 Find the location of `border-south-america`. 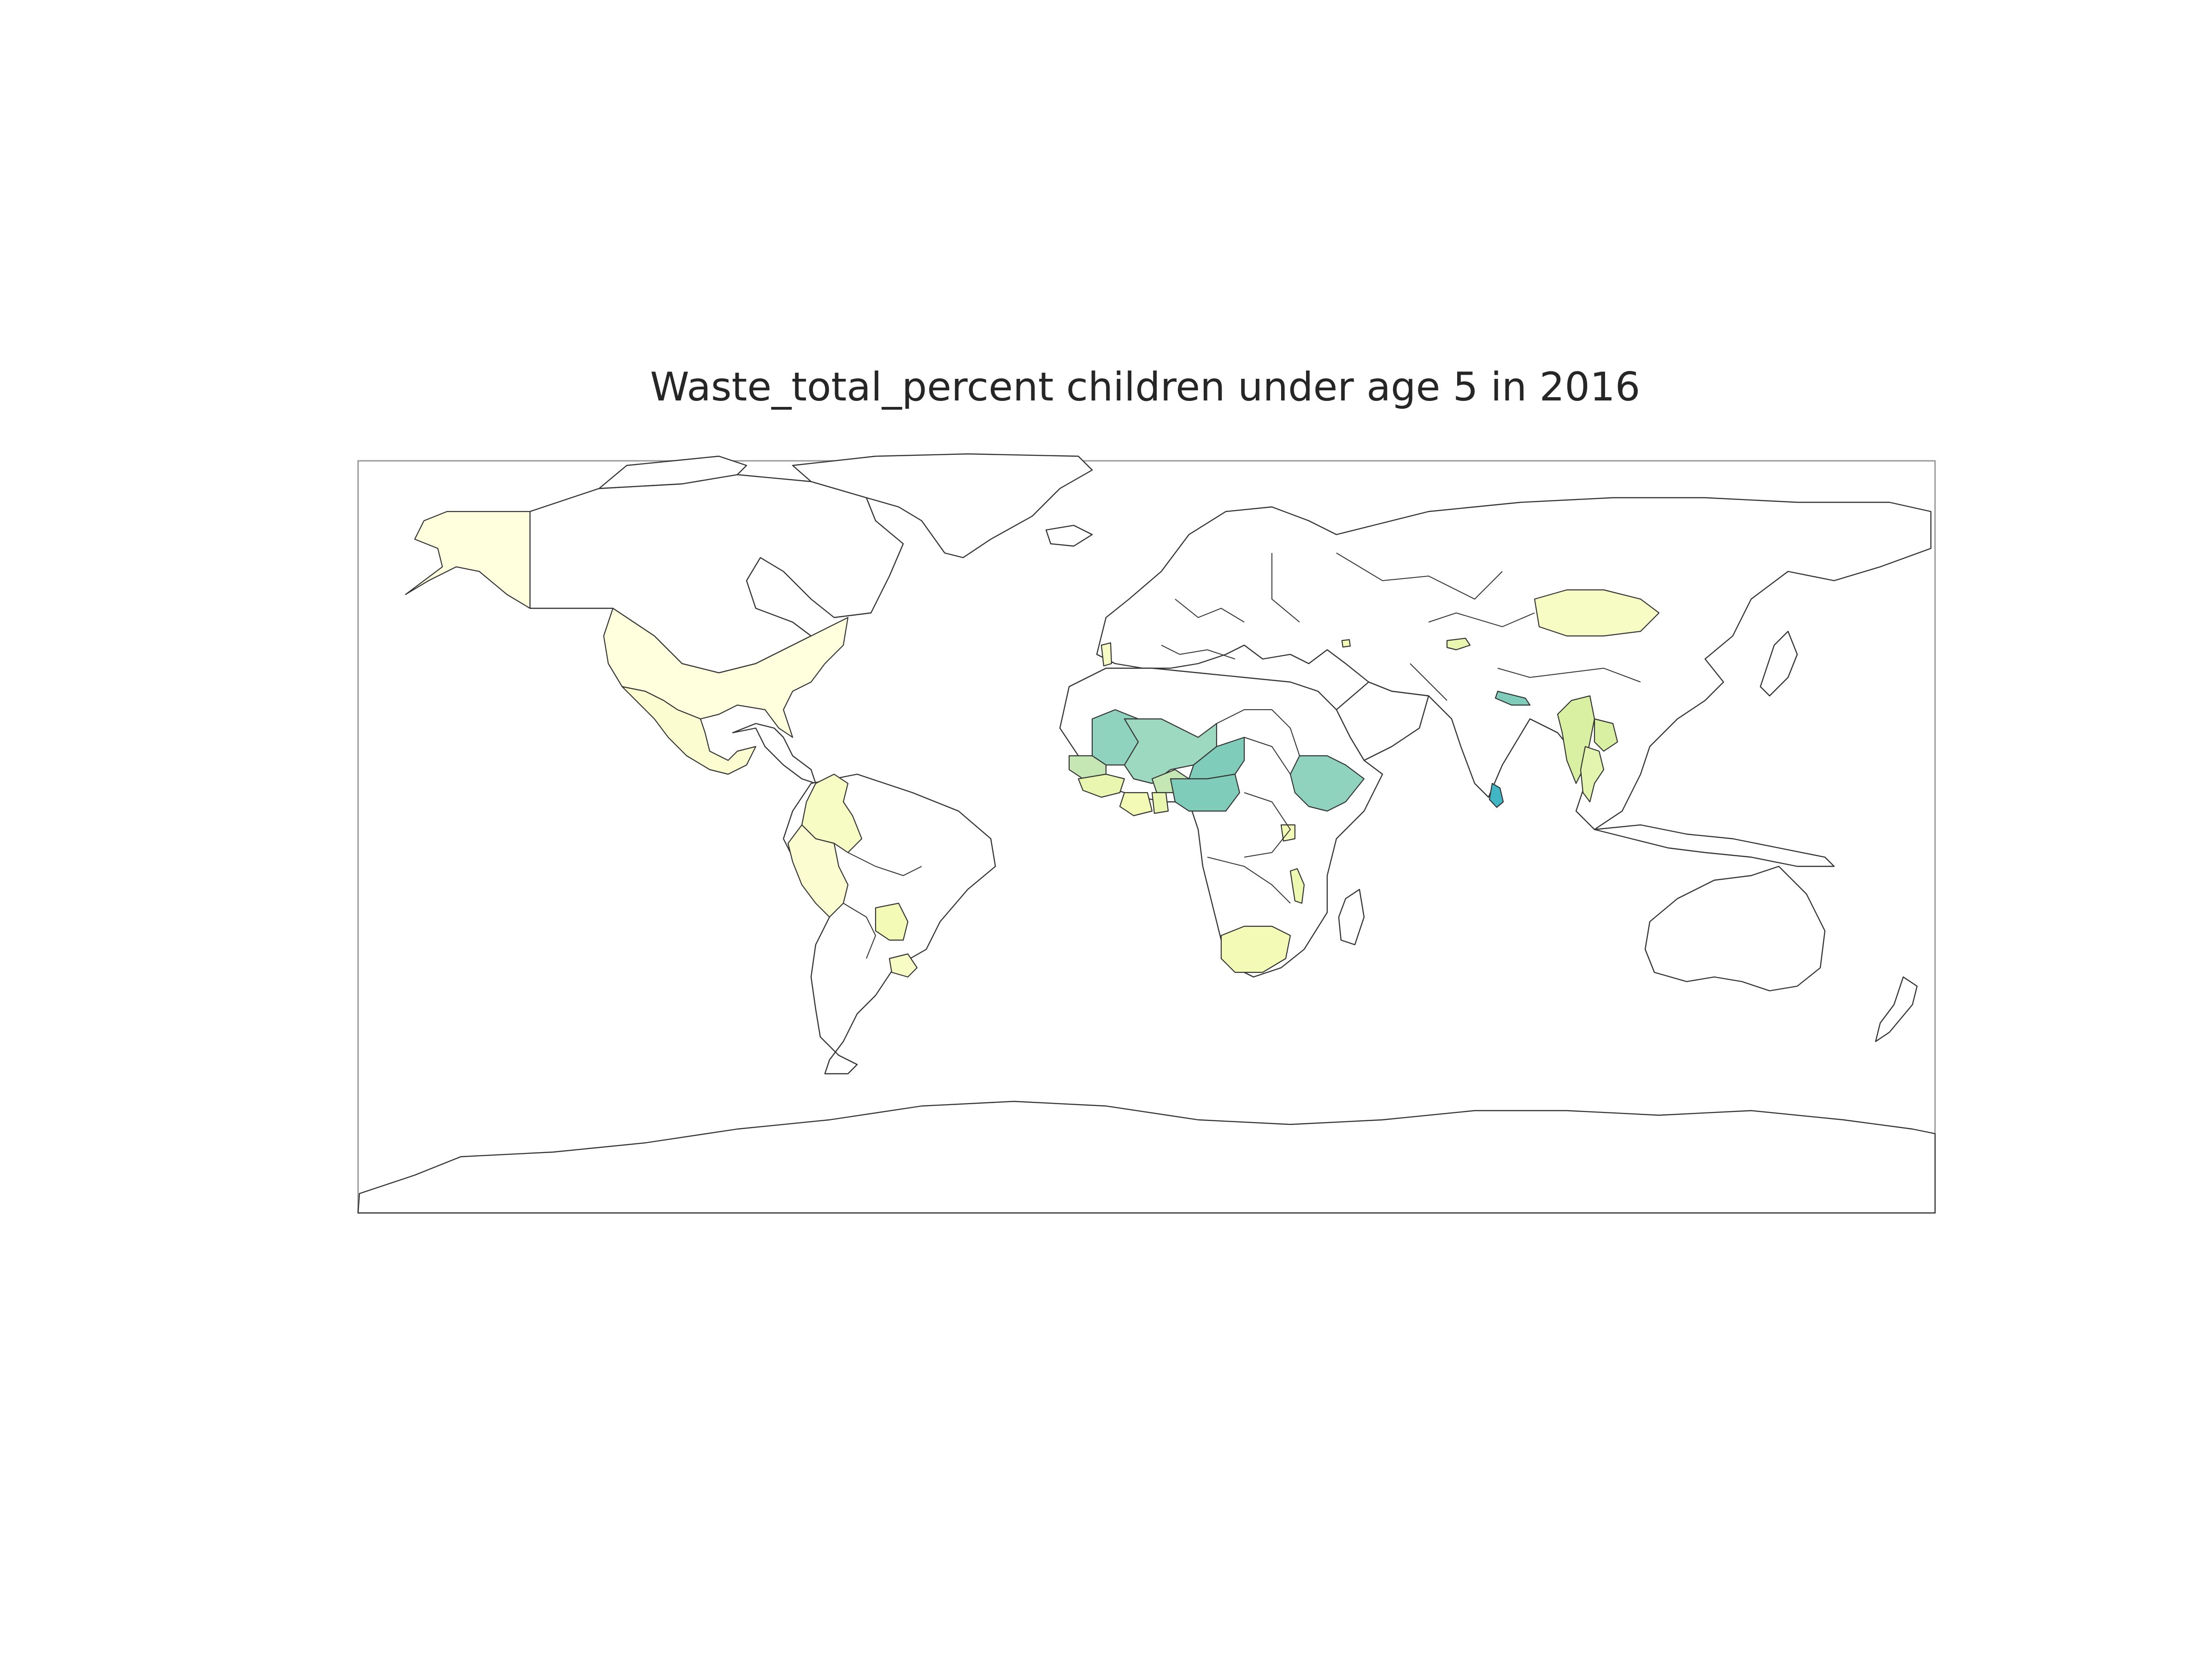

border-south-america is located at coordinates (882, 905).